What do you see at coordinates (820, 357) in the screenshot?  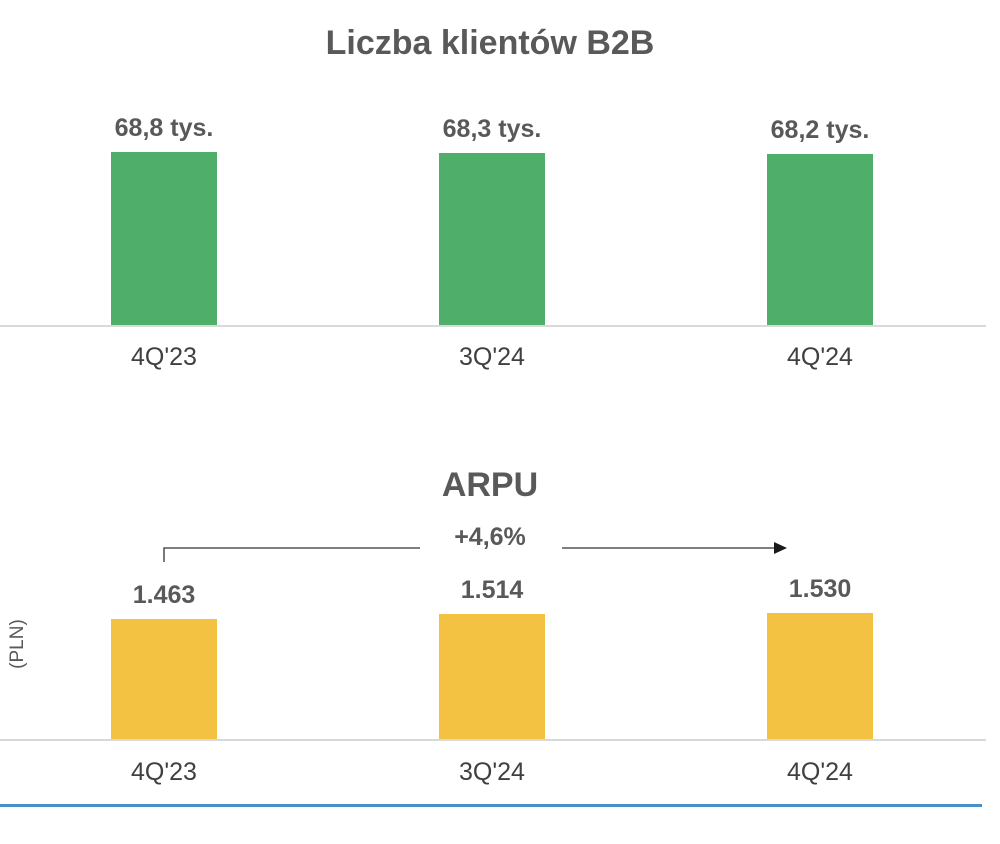 I see `category-label-clients-3: 4Q'24` at bounding box center [820, 357].